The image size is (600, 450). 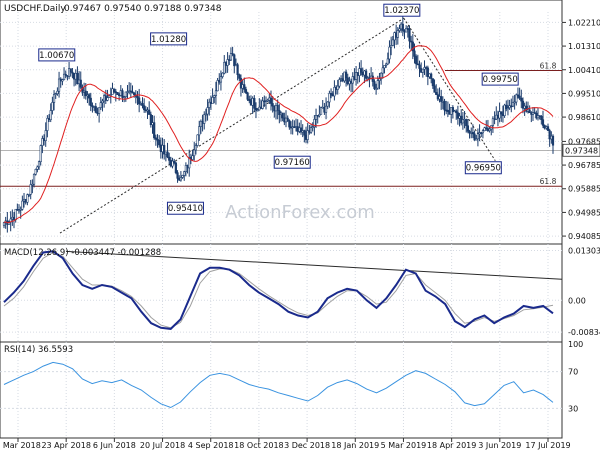 What do you see at coordinates (577, 300) in the screenshot?
I see `y-tick-label: 0.00` at bounding box center [577, 300].